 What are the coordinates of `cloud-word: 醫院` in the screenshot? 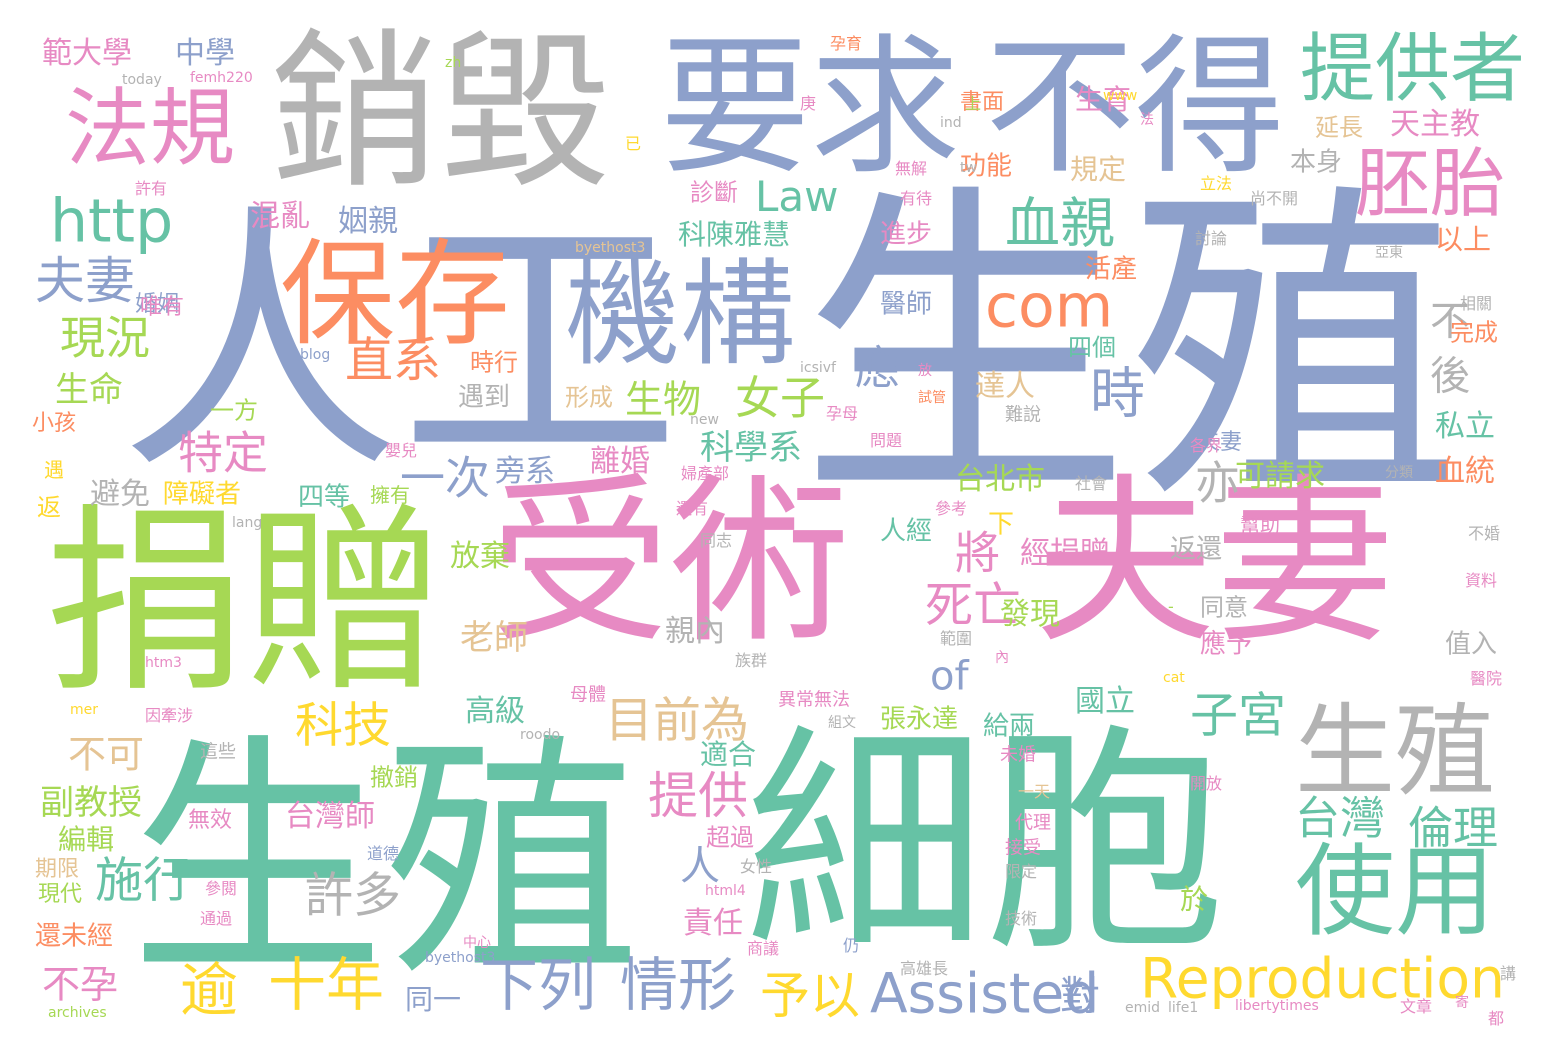 It's located at (1486, 678).